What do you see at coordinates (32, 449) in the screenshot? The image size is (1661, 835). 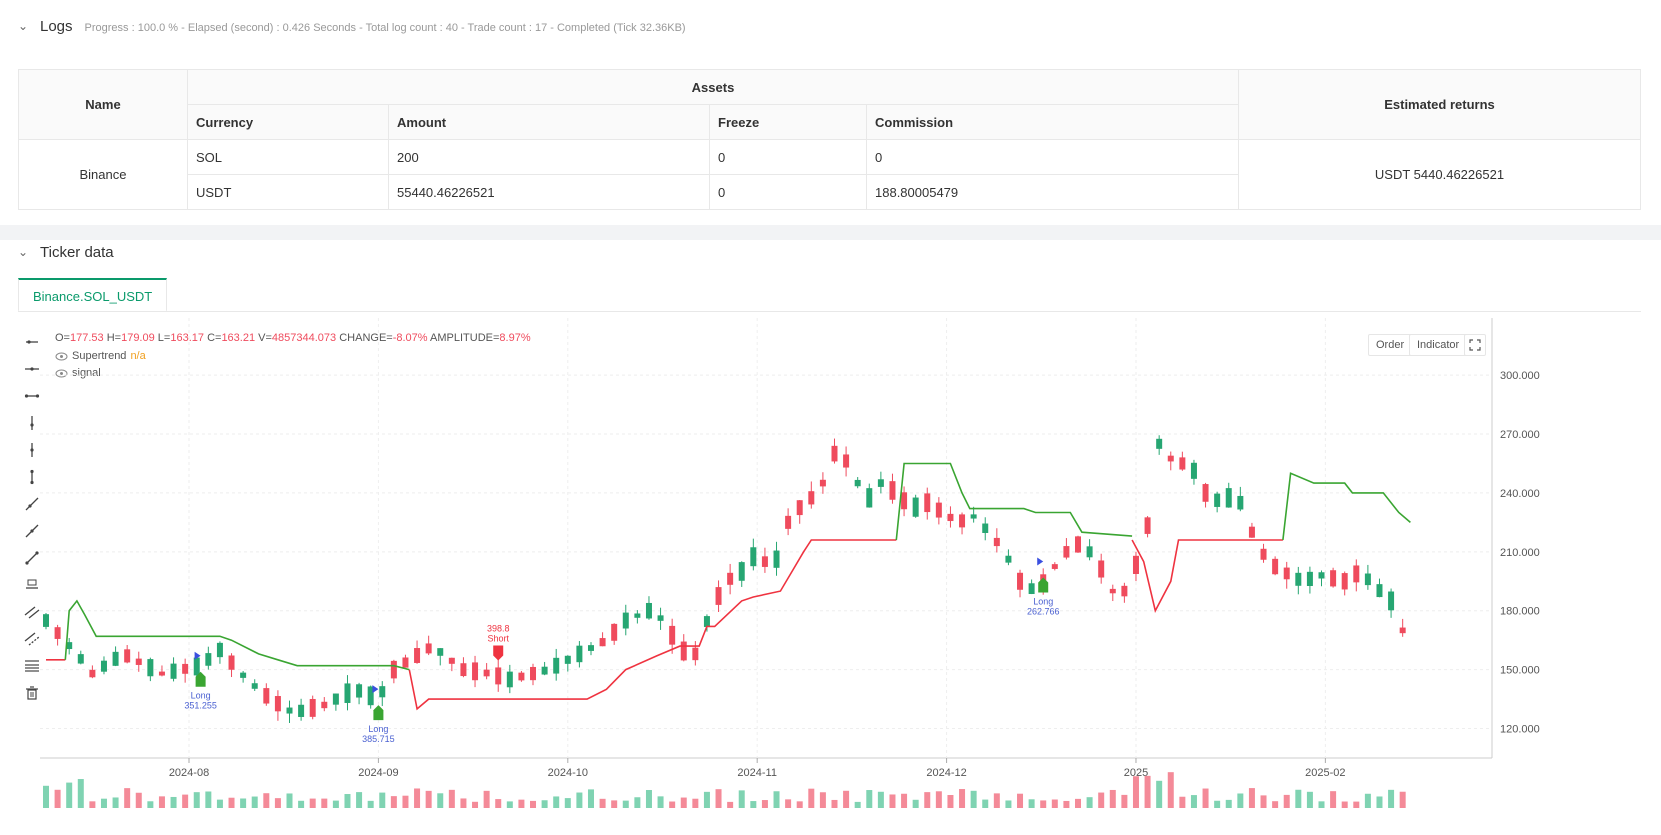 I see `vertical-line-icon` at bounding box center [32, 449].